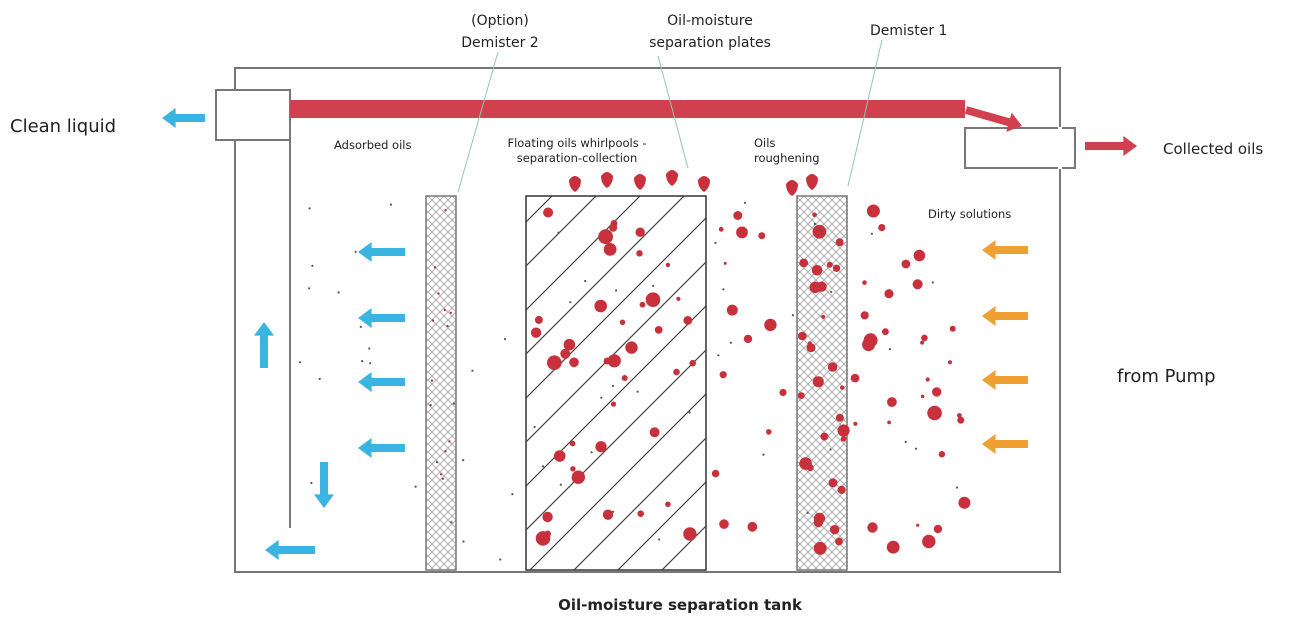 Image resolution: width=1290 pixels, height=620 pixels. What do you see at coordinates (1005, 444) in the screenshot?
I see `dirty-flow-arrow` at bounding box center [1005, 444].